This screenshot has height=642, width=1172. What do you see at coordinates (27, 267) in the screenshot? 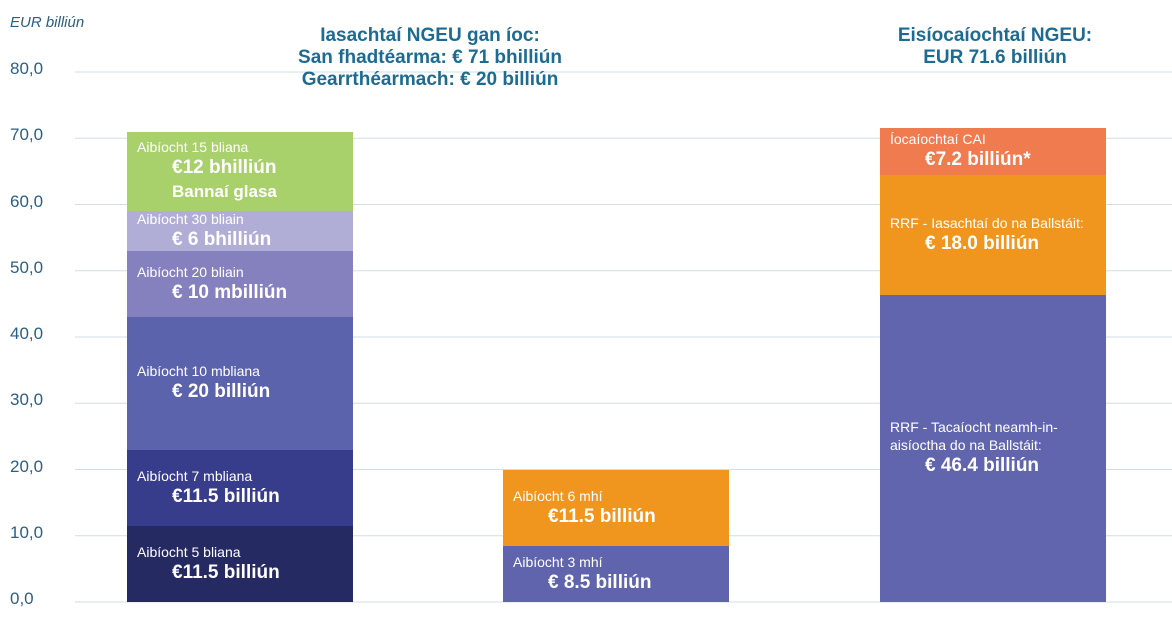
I see `y-tick-label: 50,0` at bounding box center [27, 267].